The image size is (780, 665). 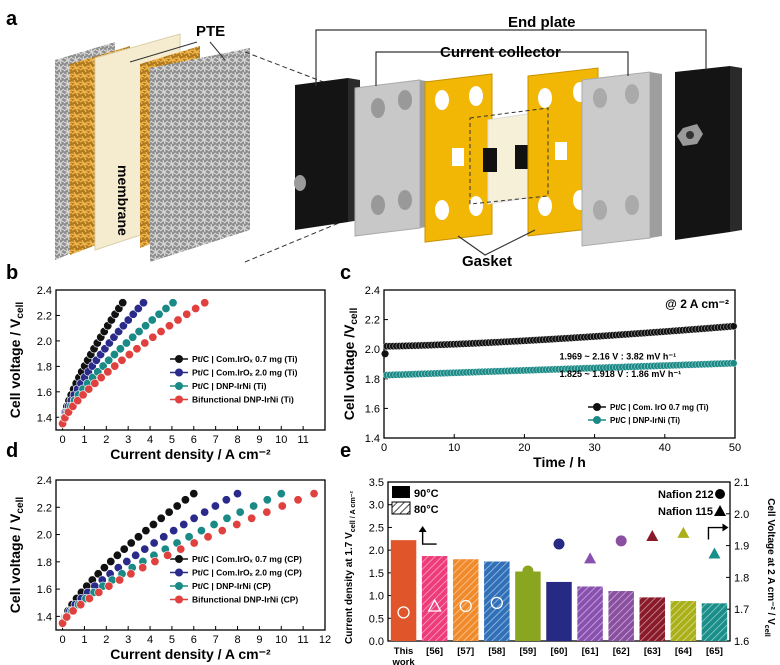 What do you see at coordinates (376, 642) in the screenshot?
I see `y-left-tick-label: 0.0` at bounding box center [376, 642].